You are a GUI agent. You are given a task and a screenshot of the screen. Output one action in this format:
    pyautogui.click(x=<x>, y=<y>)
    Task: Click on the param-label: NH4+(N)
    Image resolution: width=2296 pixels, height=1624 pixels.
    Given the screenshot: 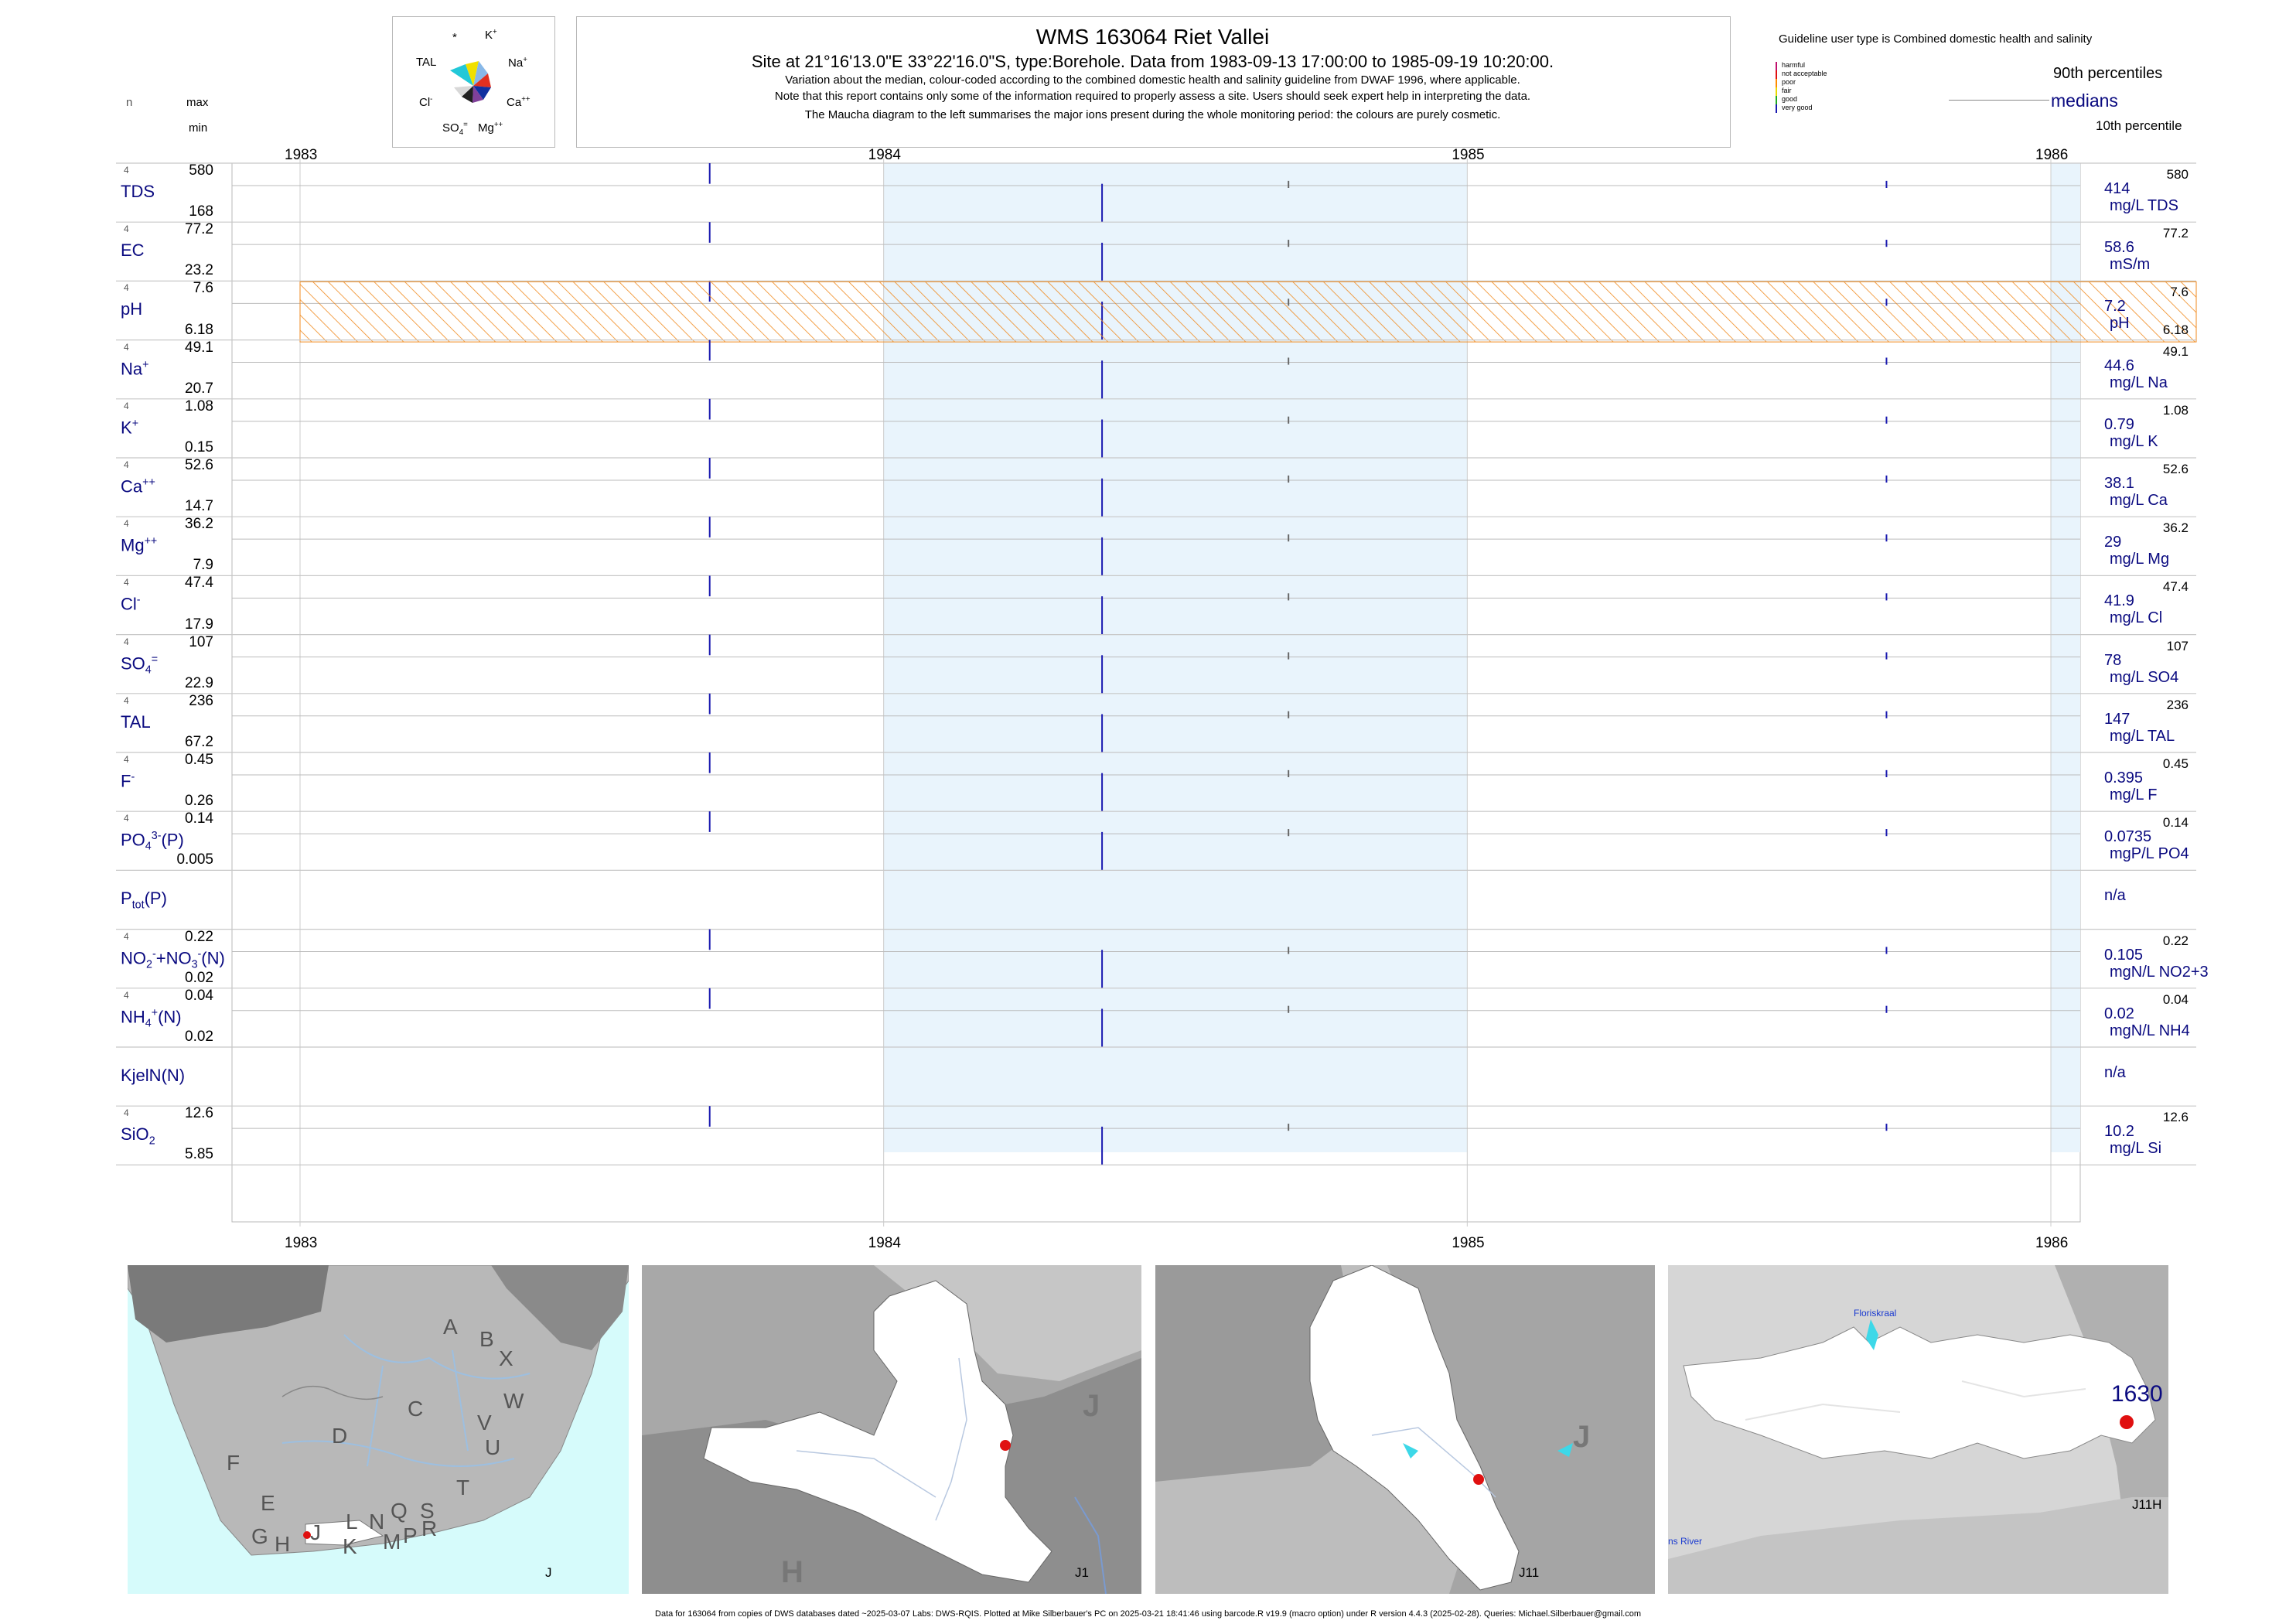 What is the action you would take?
    pyautogui.click(x=151, y=1018)
    